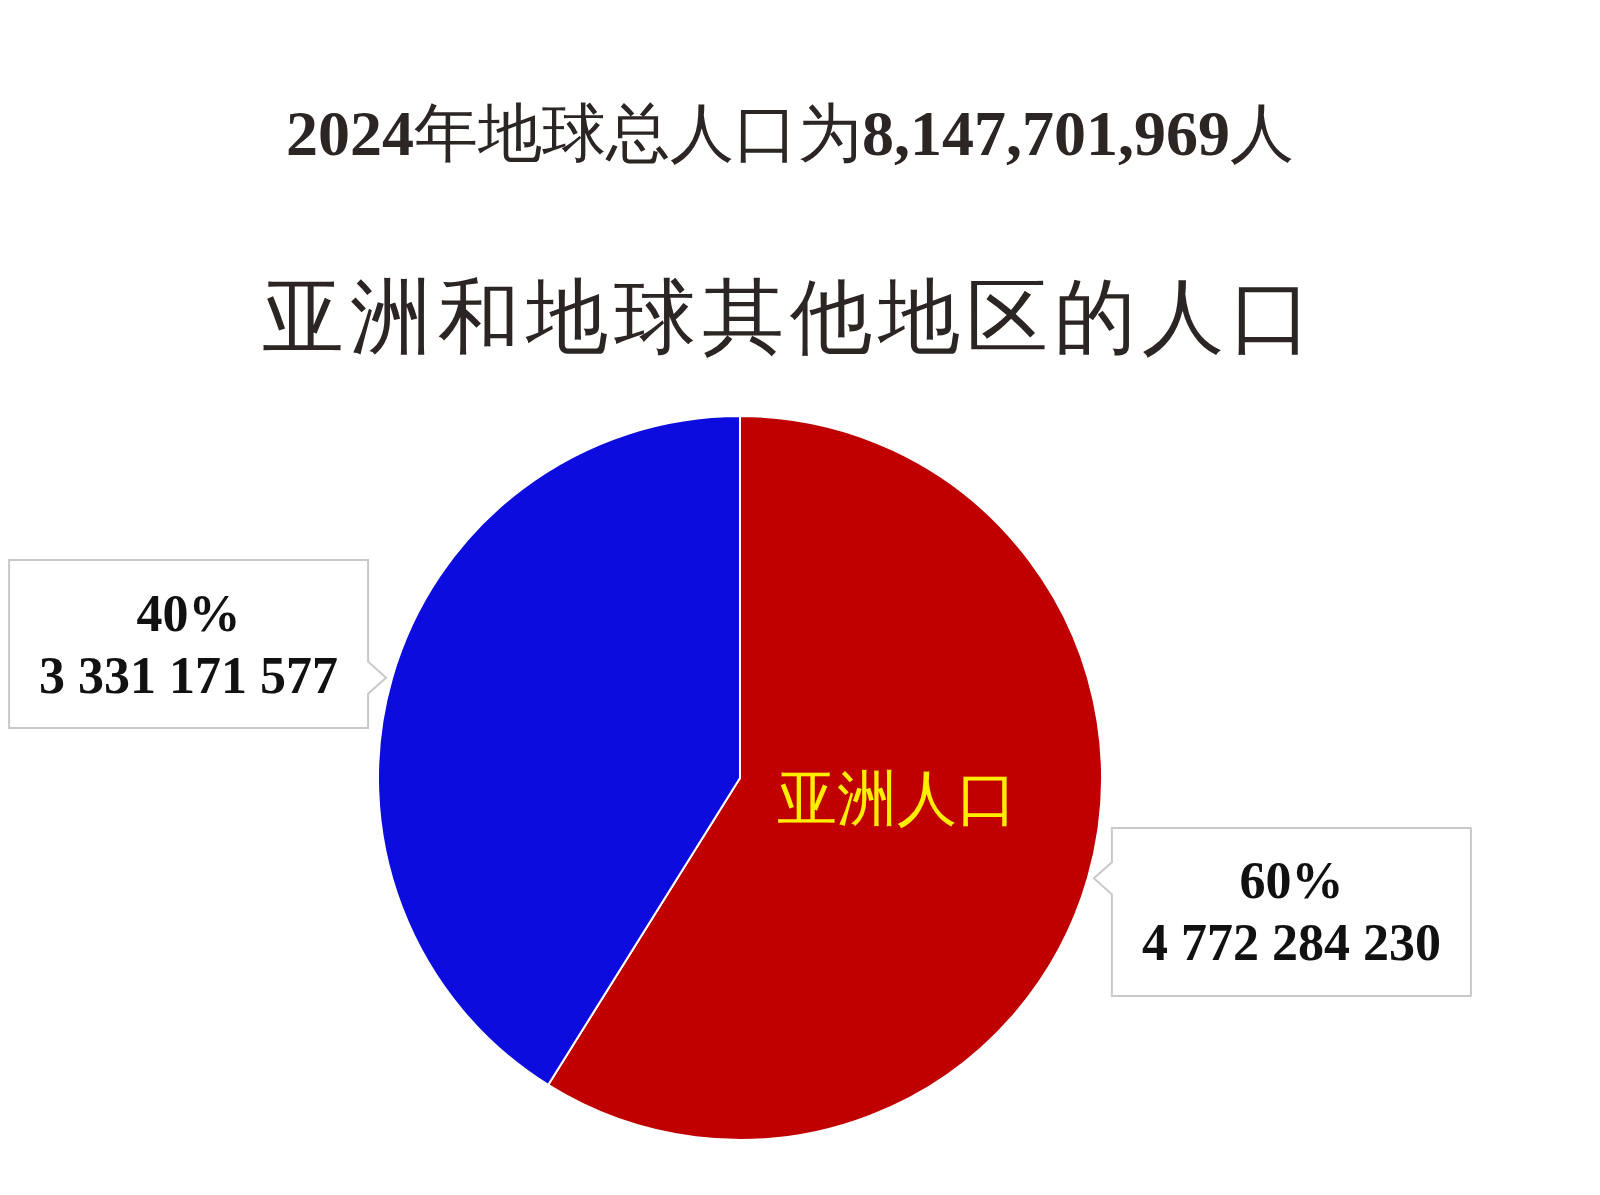 The height and width of the screenshot is (1195, 1600). I want to click on data-label: 60% 4 772 284 230, so click(1291, 912).